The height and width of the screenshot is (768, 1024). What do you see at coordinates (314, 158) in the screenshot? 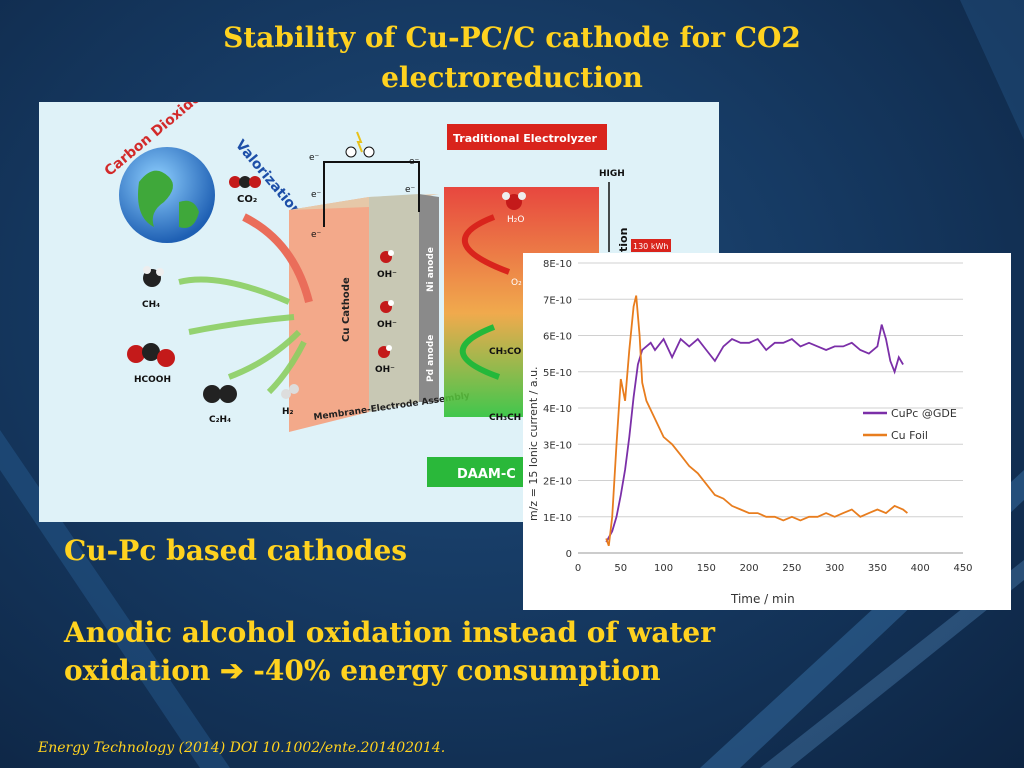
I see `electron-label-1: e⁻` at bounding box center [314, 158].